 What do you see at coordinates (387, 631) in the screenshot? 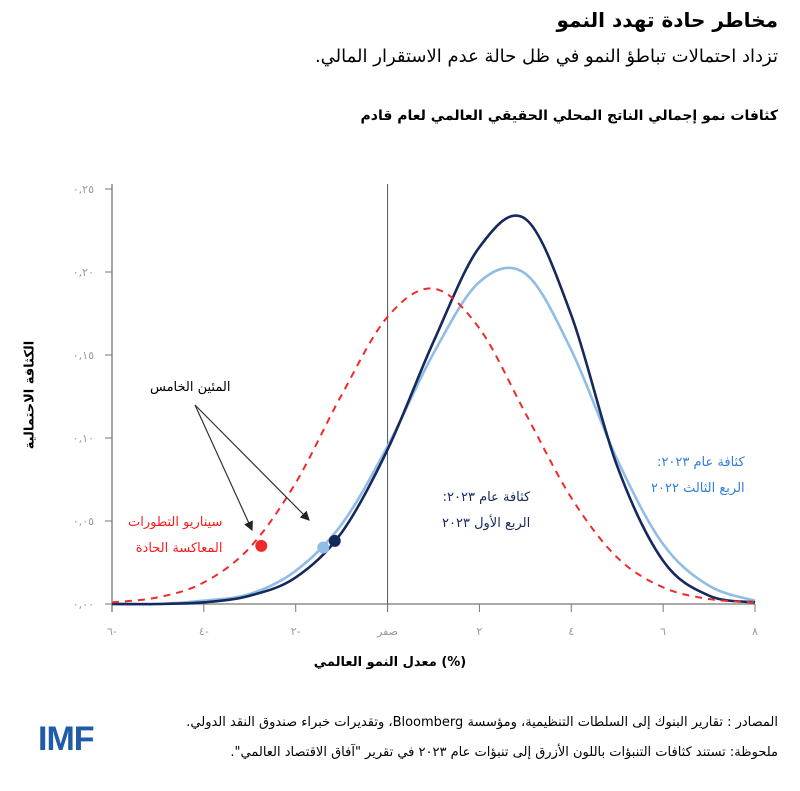
I see `x-tick-label: صفر` at bounding box center [387, 631].